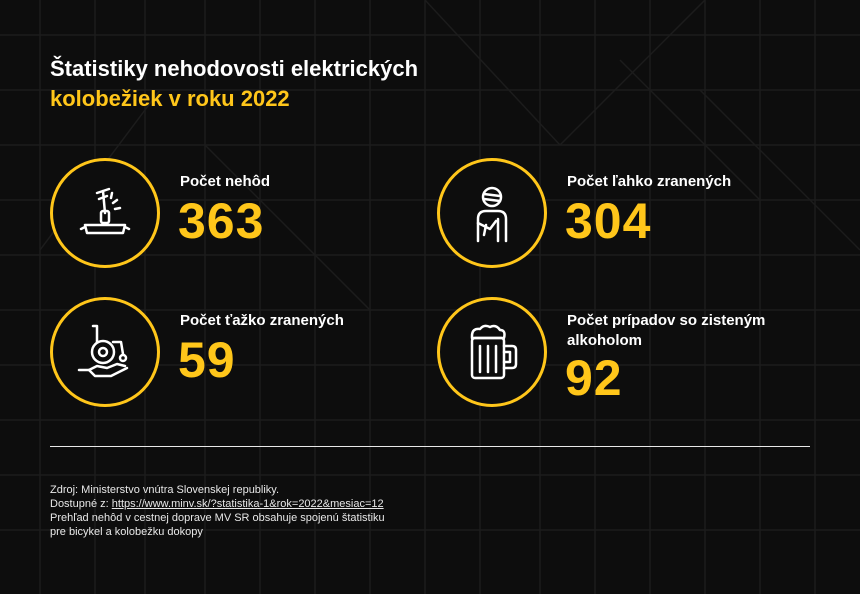  Describe the element at coordinates (225, 181) in the screenshot. I see `stat-label: Počet nehôd` at that location.